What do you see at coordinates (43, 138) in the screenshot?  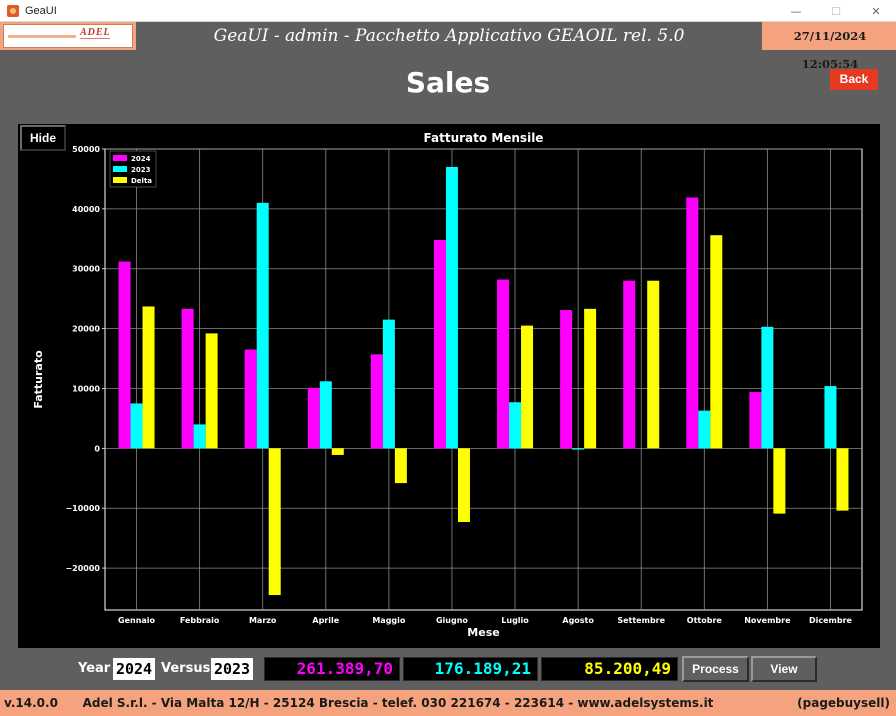 I see `hide-button: Hide` at bounding box center [43, 138].